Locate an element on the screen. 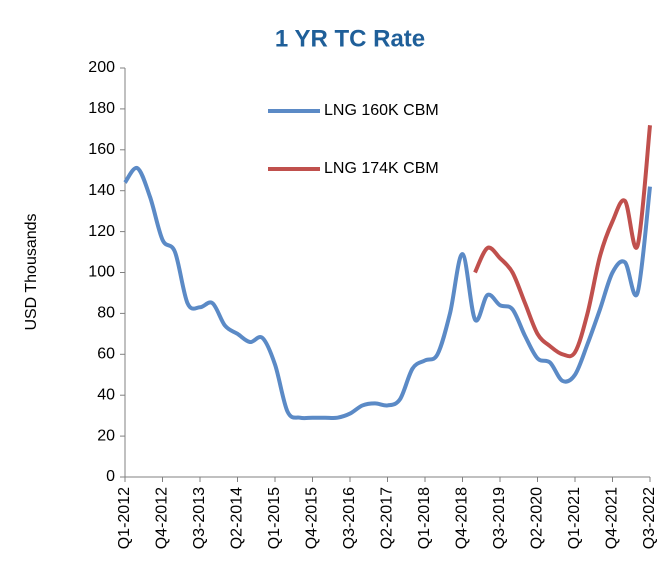 This screenshot has width=659, height=577. x-tick-label: Q1-2015 is located at coordinates (274, 518).